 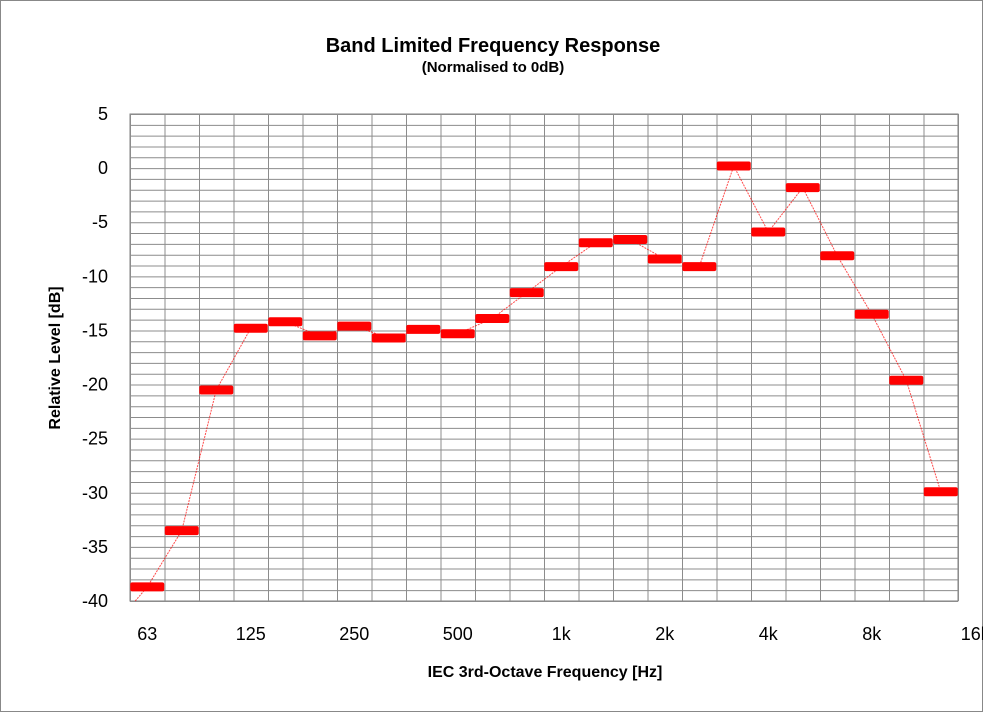 I want to click on x-tick-label: 125, so click(x=251, y=634).